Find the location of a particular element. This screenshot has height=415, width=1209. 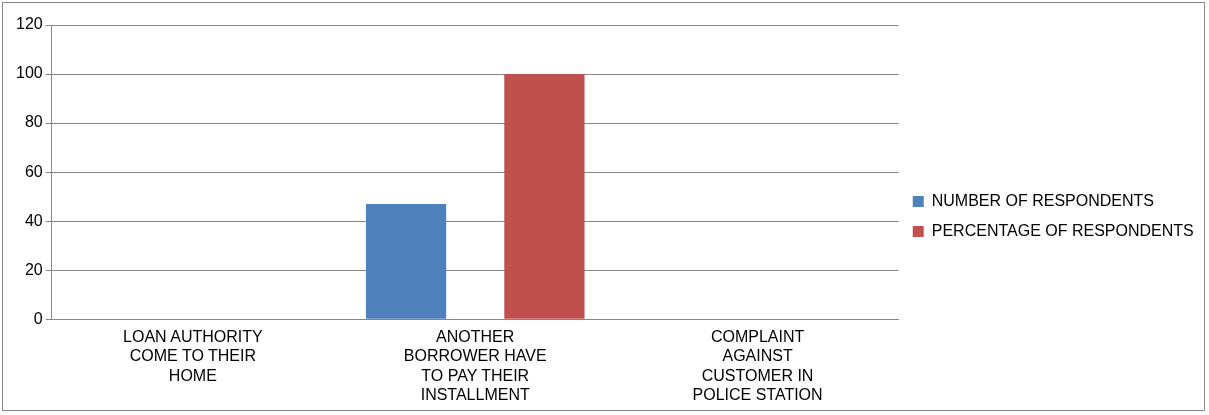

x-tick-label: COMPLAINT AGAINST CUSTOMER IN POLICE STATION is located at coordinates (757, 365).